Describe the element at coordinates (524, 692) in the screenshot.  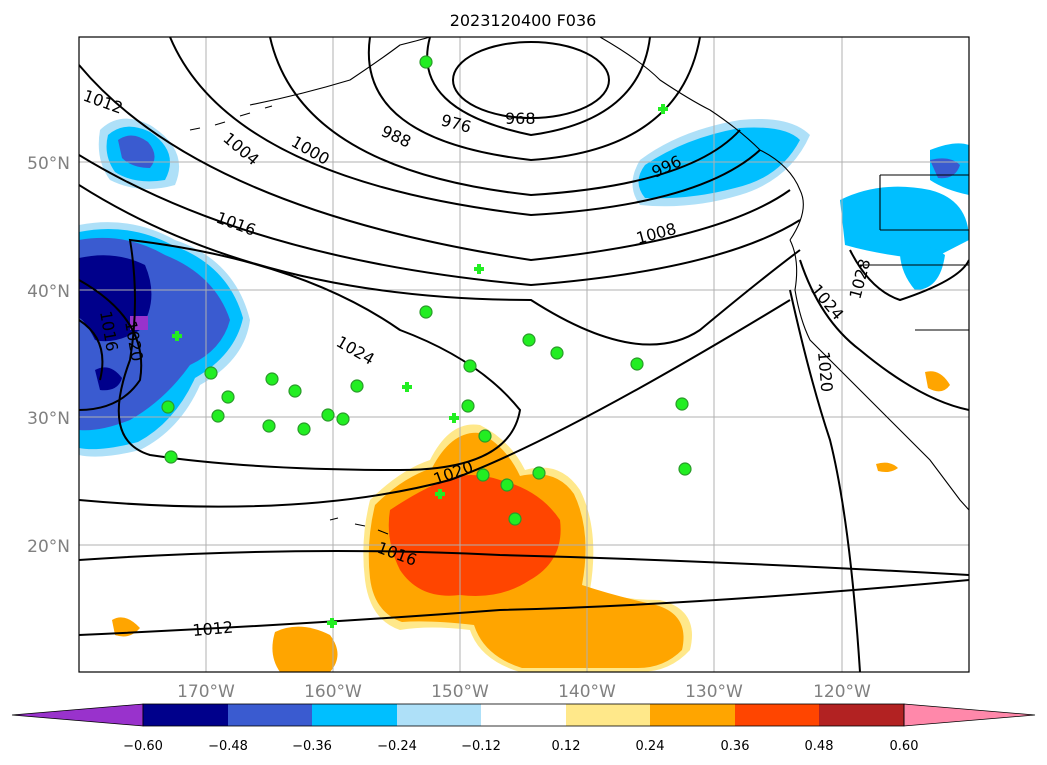
I see `longitude-labels: 170°W 160°W 150°W 140°W 130°W 120°W` at that location.